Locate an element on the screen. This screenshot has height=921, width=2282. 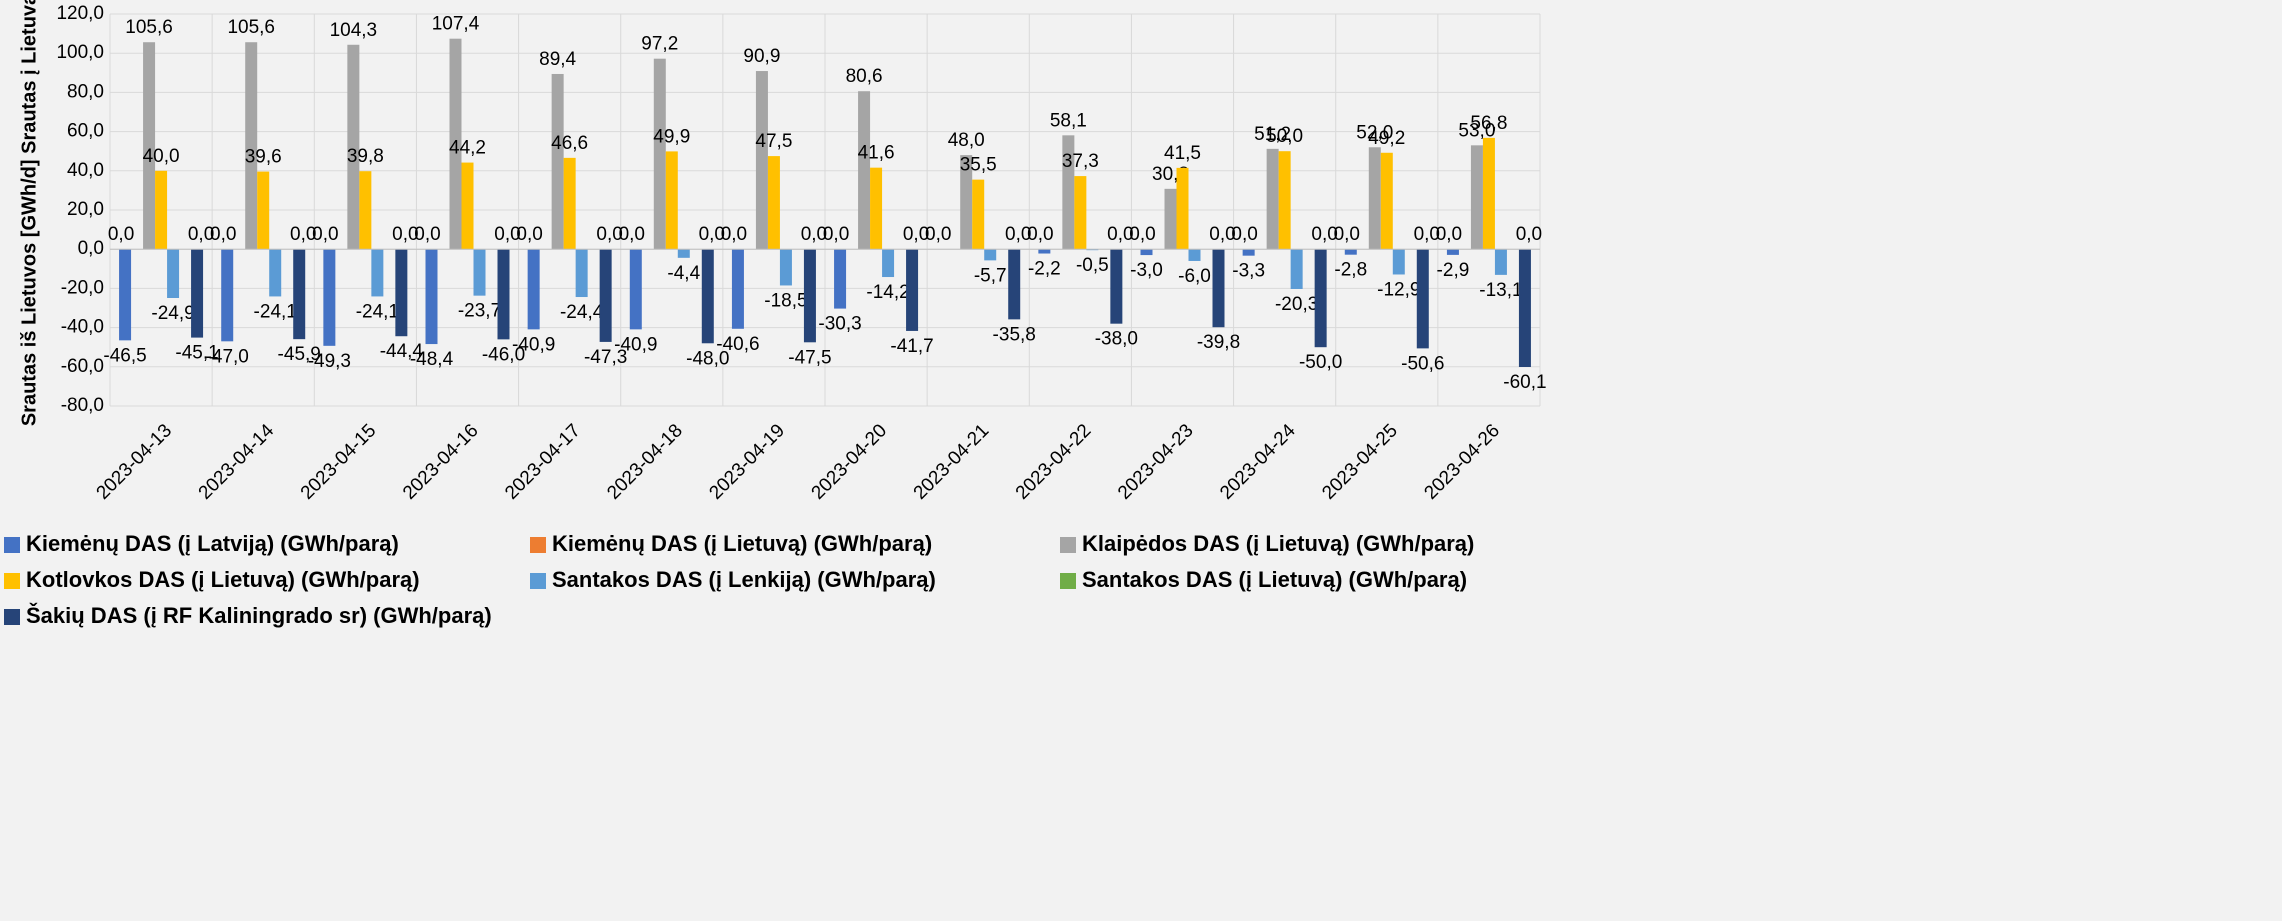
data-label: -3,0 is located at coordinates (1146, 270).